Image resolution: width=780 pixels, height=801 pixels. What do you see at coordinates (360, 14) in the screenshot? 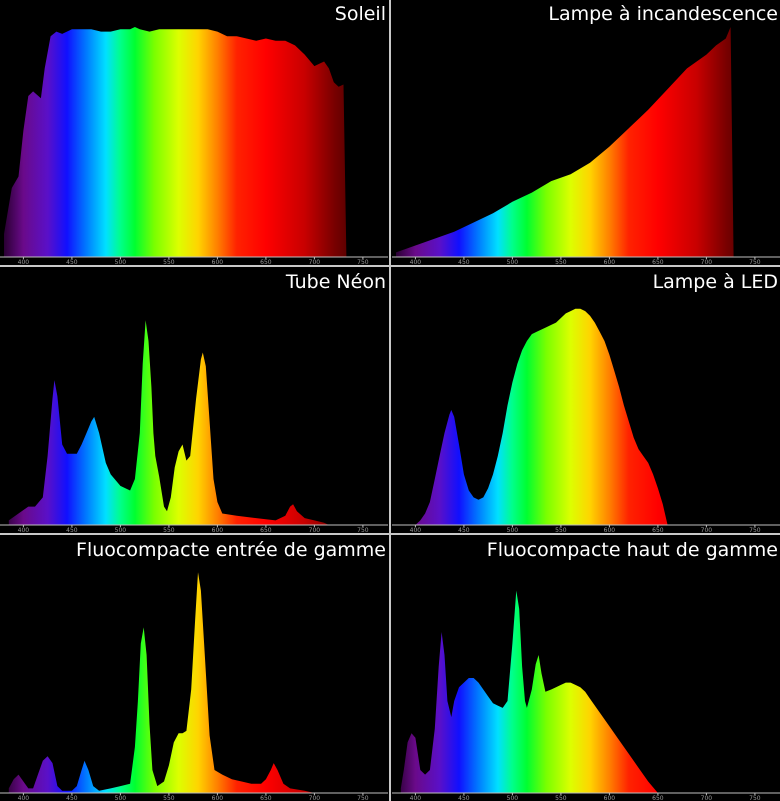
I see `chart-title-soleil: Soleil` at bounding box center [360, 14].